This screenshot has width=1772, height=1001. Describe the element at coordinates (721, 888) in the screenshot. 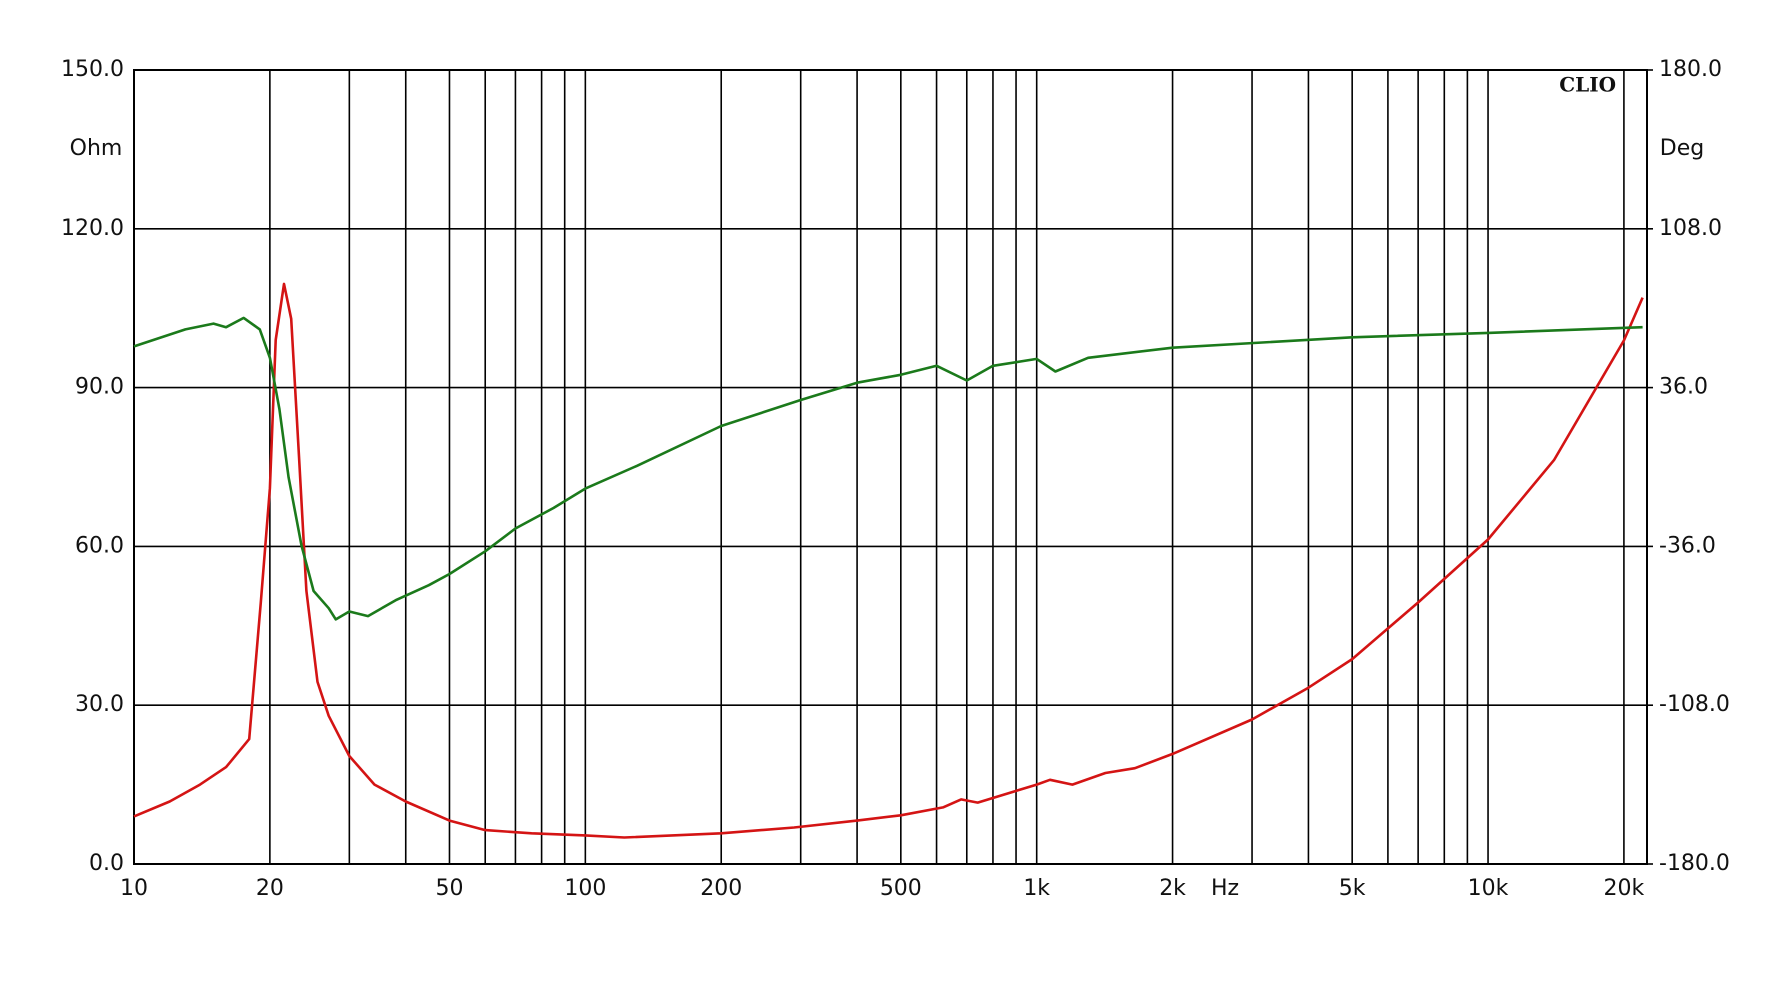

I see `x-tick-label: 200` at that location.